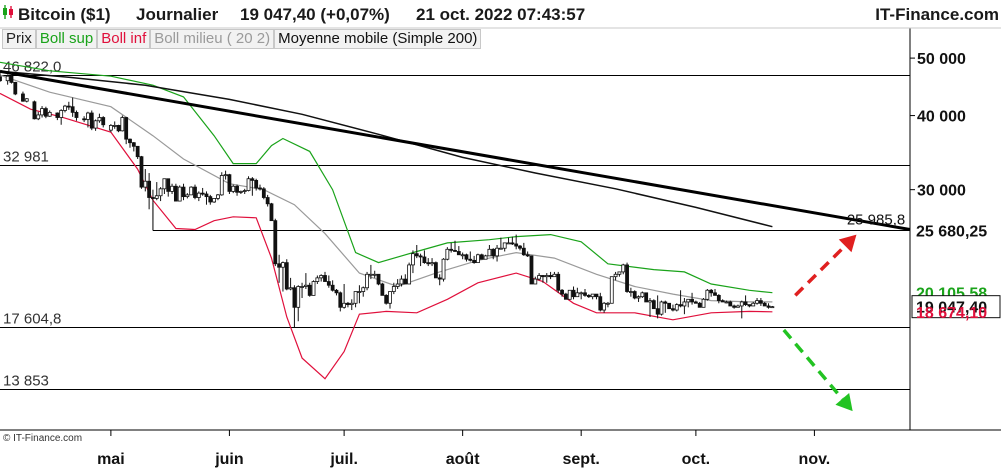 The width and height of the screenshot is (1001, 469). Describe the element at coordinates (941, 59) in the screenshot. I see `y-tick-label-0: 50 000` at that location.